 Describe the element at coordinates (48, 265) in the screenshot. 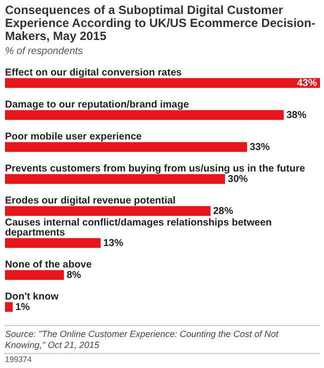

I see `y-tick-label: None of the above` at that location.